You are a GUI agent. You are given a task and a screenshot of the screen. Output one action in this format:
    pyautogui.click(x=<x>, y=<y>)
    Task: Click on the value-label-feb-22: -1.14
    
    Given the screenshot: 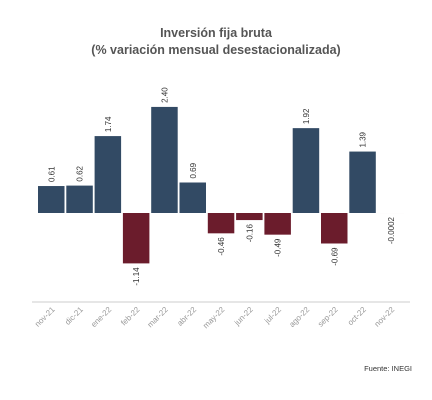 What is the action you would take?
    pyautogui.click(x=136, y=276)
    